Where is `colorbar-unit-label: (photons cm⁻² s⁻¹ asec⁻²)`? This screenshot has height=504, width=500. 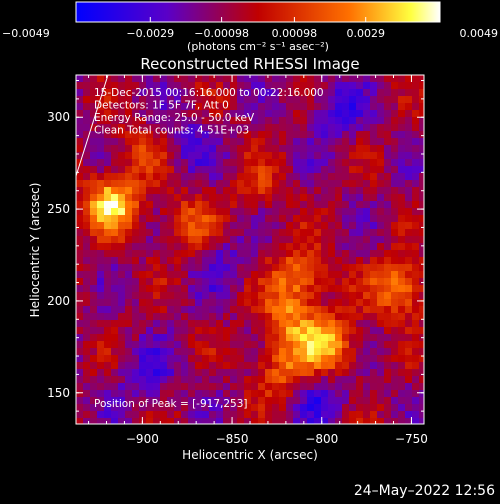
colorbar-unit-label: (photons cm⁻² s⁻¹ asec⁻²) is located at coordinates (258, 46).